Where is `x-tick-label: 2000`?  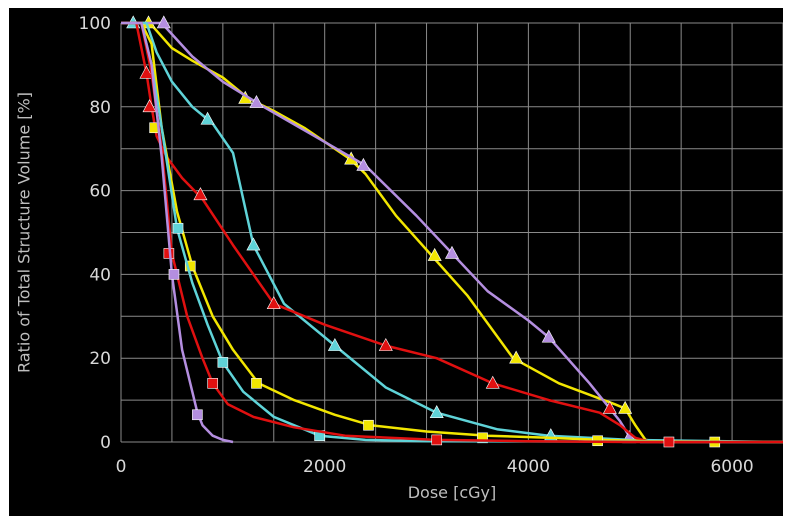
x-tick-label: 2000 is located at coordinates (324, 467).